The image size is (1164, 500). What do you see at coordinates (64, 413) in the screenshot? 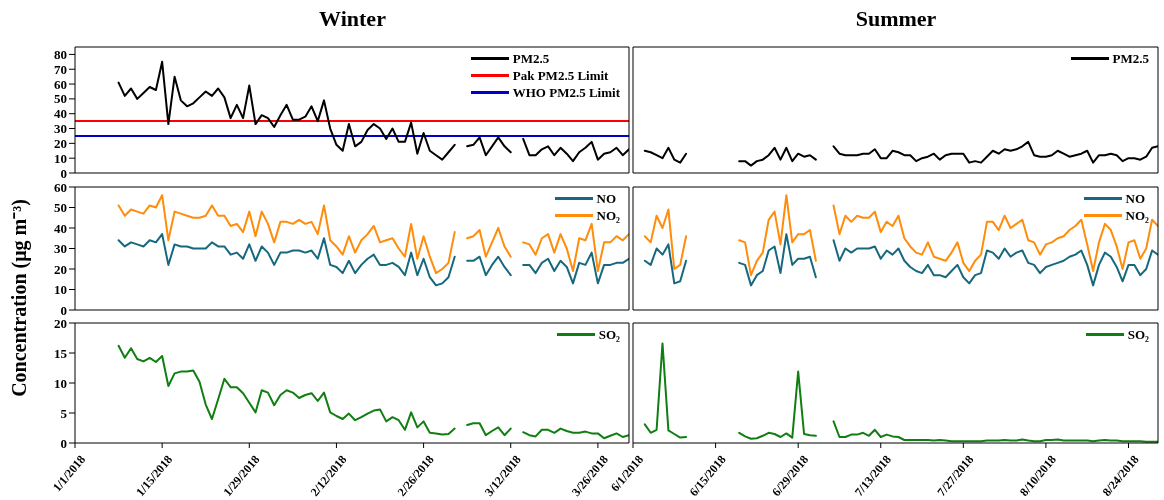
I see `y-tick-label: 5` at bounding box center [64, 413].